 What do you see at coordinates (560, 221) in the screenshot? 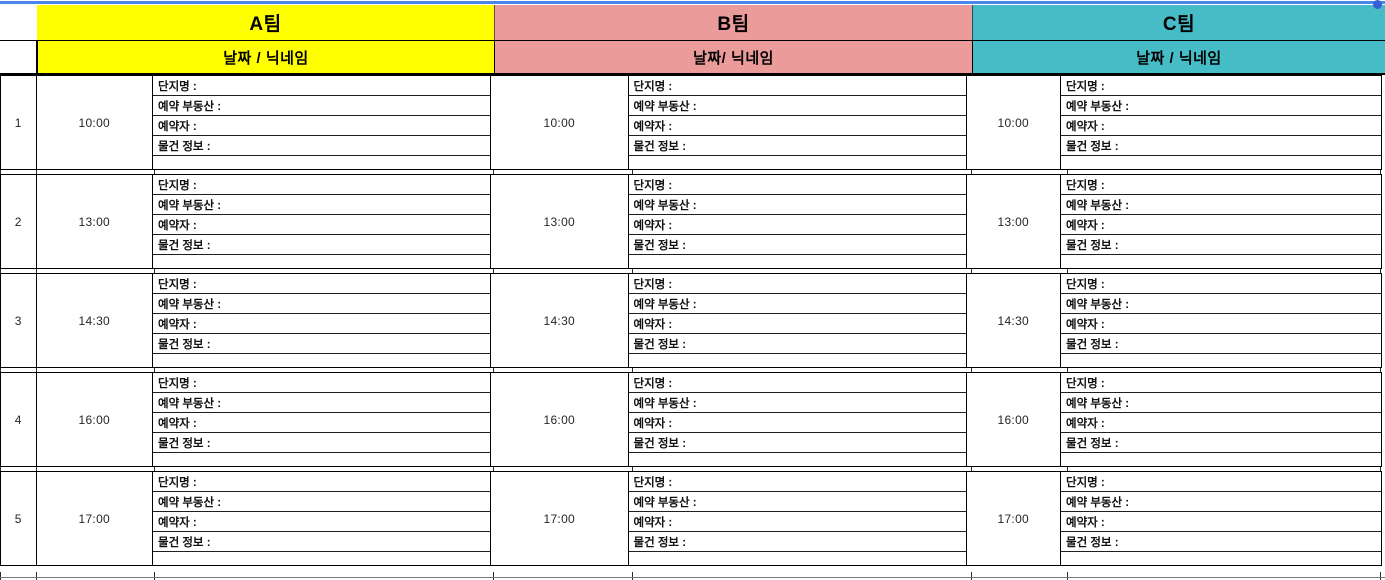
I see `time-cell-team-1: 13:00` at bounding box center [560, 221].